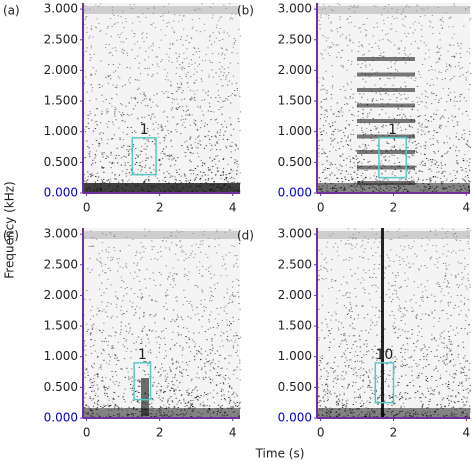  Describe the element at coordinates (386, 167) in the screenshot. I see `harmonic` at that location.